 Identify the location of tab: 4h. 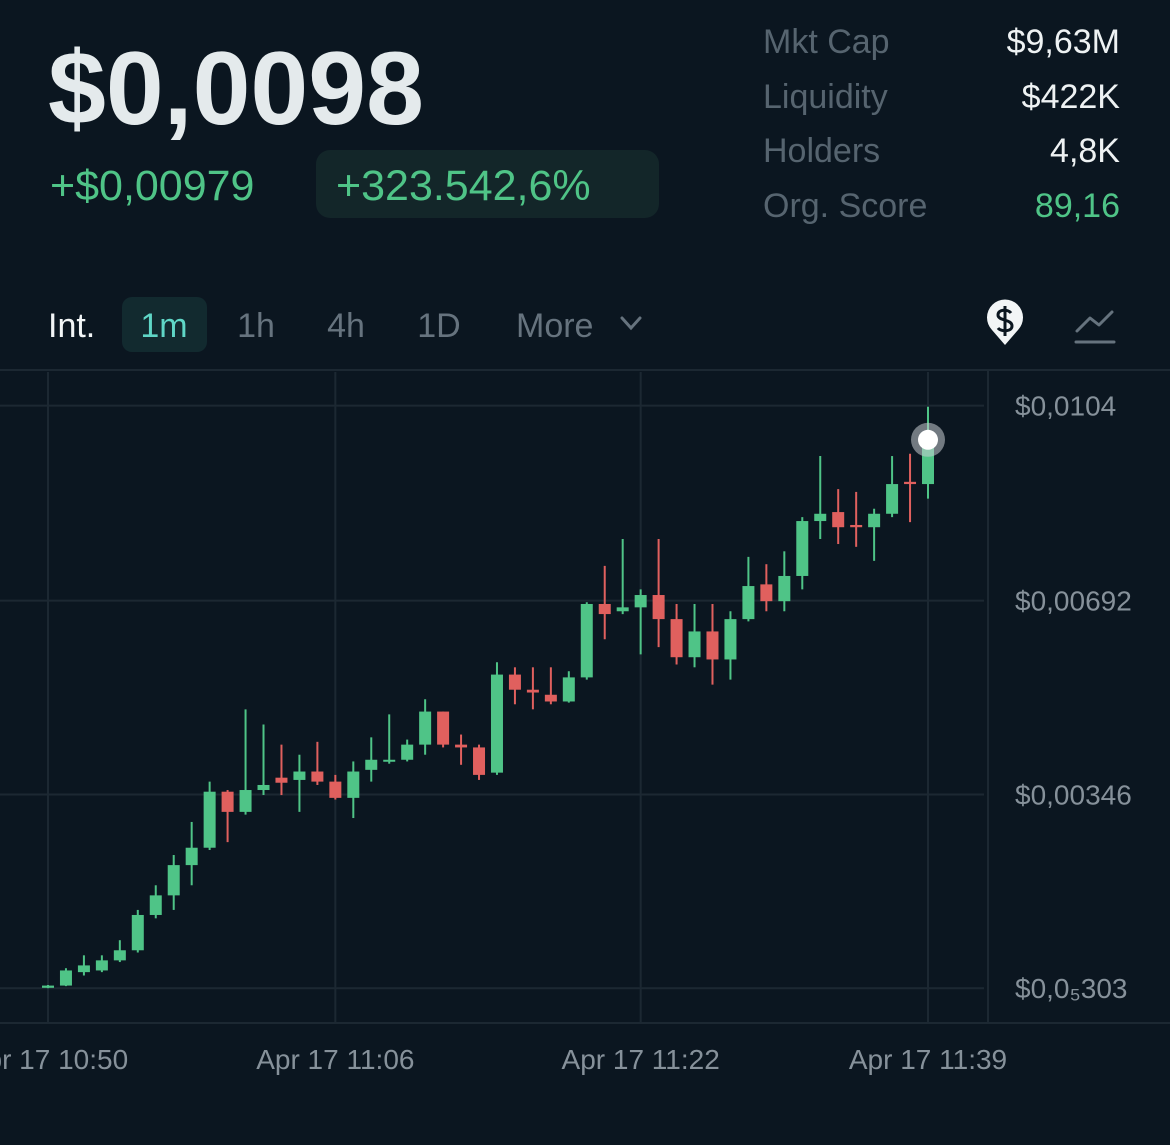
(346, 326).